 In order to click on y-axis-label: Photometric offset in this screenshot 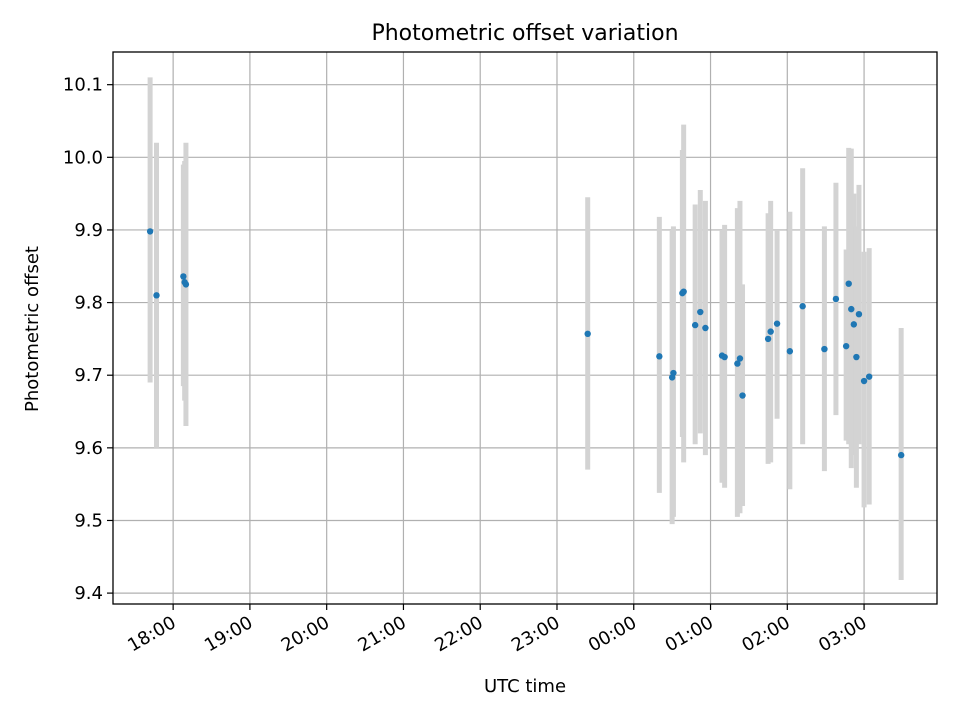, I will do `click(32, 329)`.